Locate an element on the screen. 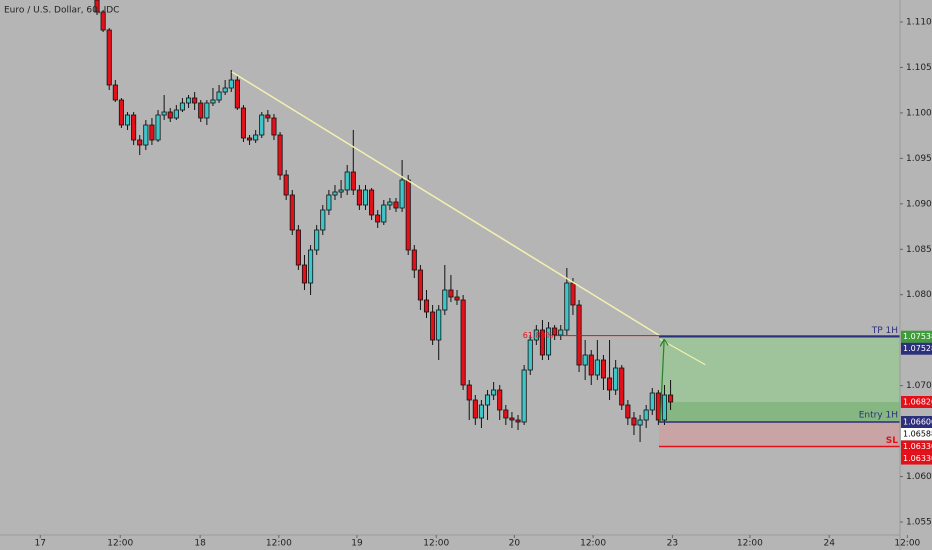 The image size is (932, 550). x-tick-label: 19 is located at coordinates (357, 544).